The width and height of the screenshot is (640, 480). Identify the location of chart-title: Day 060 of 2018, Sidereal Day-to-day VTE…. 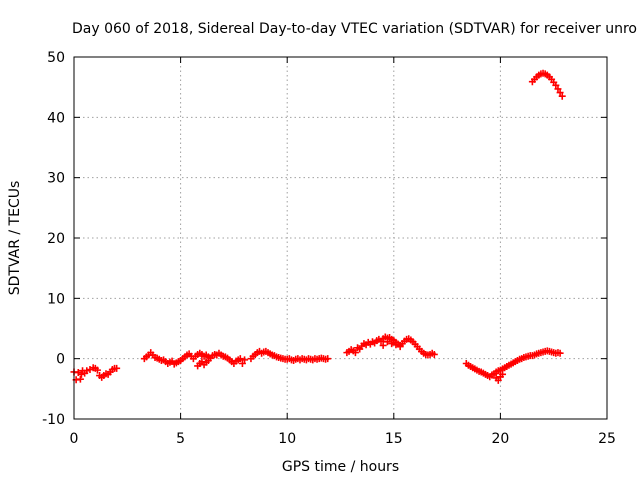
(354, 29).